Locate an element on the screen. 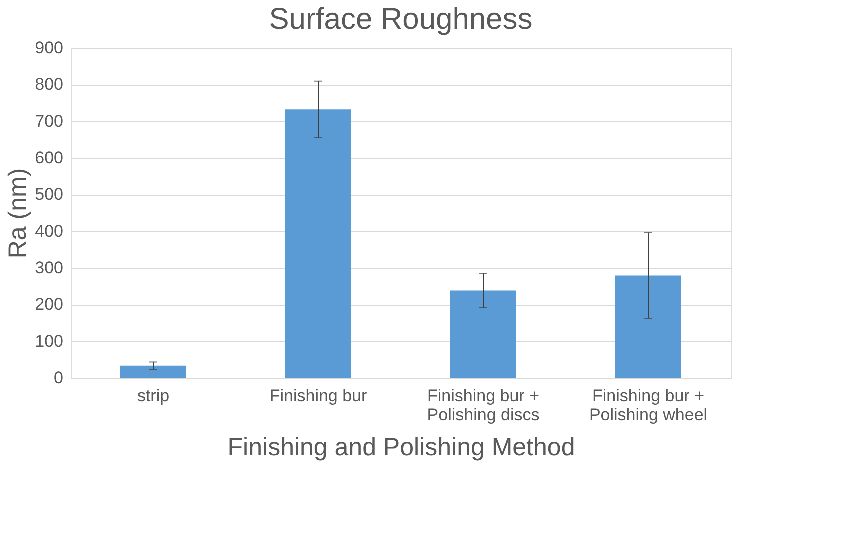 The width and height of the screenshot is (846, 550). y-tick-label: 400 is located at coordinates (49, 231).